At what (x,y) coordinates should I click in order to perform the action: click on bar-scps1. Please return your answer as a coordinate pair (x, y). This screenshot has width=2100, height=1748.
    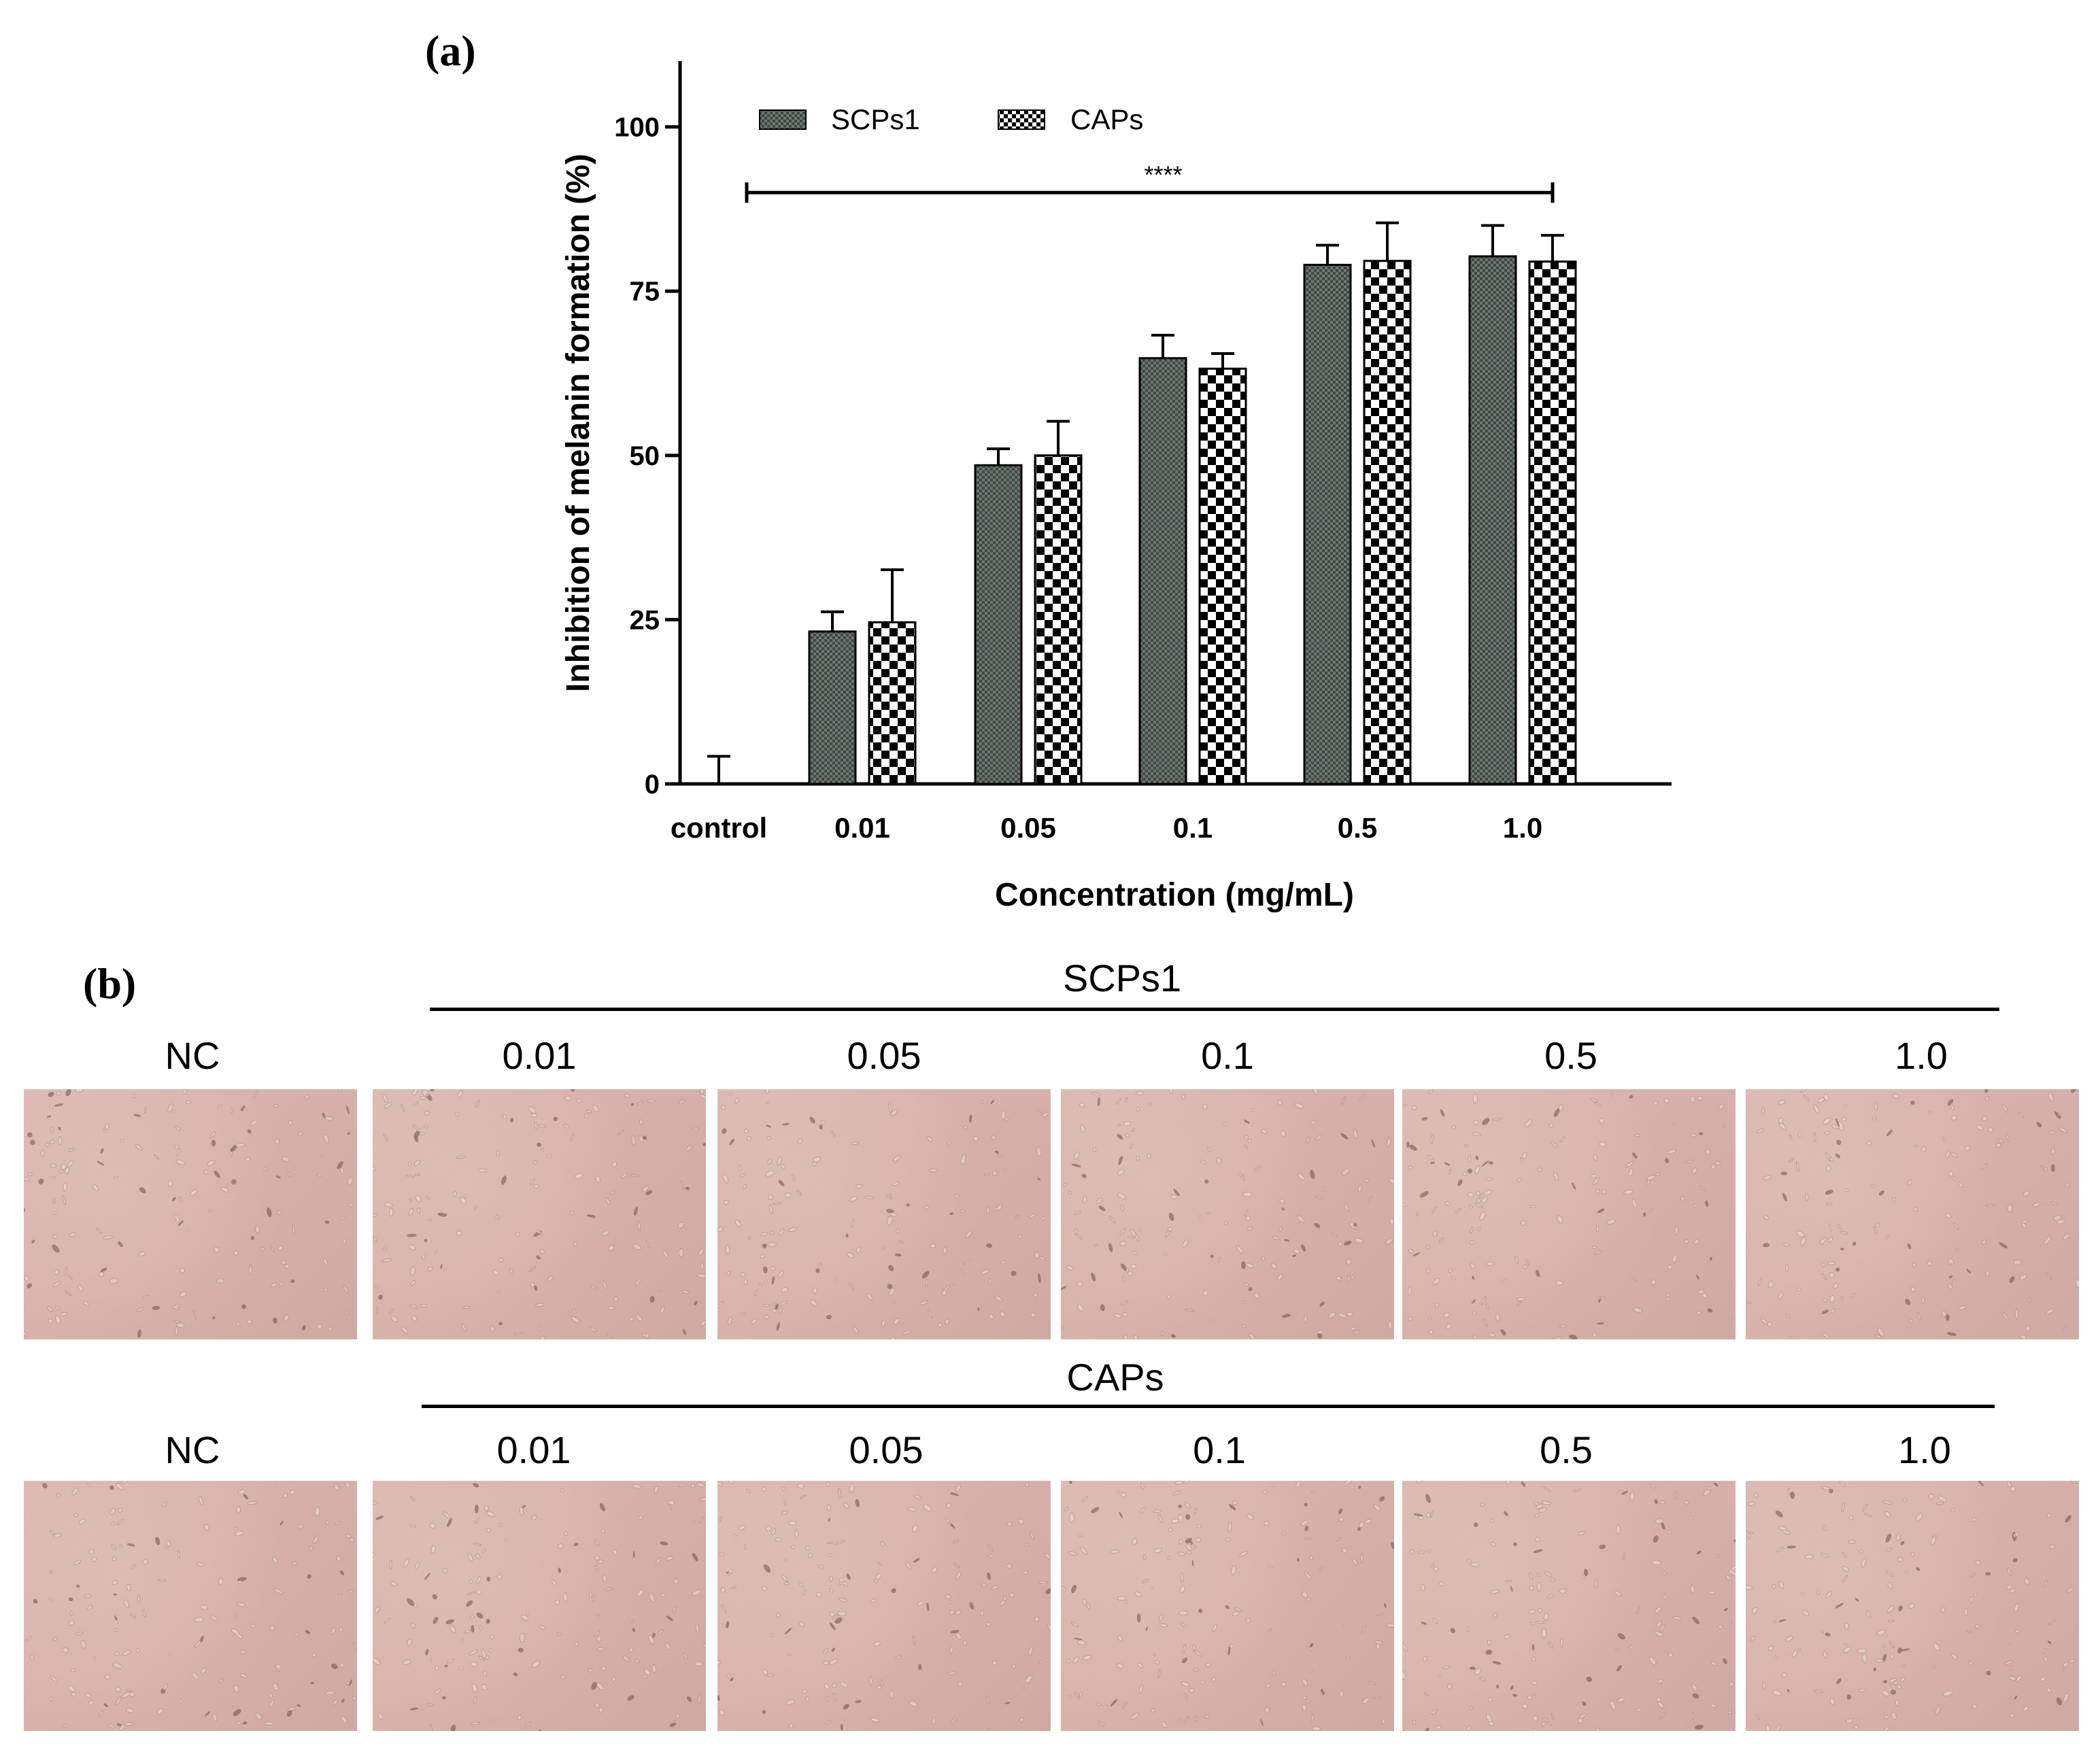
    Looking at the image, I should click on (1327, 524).